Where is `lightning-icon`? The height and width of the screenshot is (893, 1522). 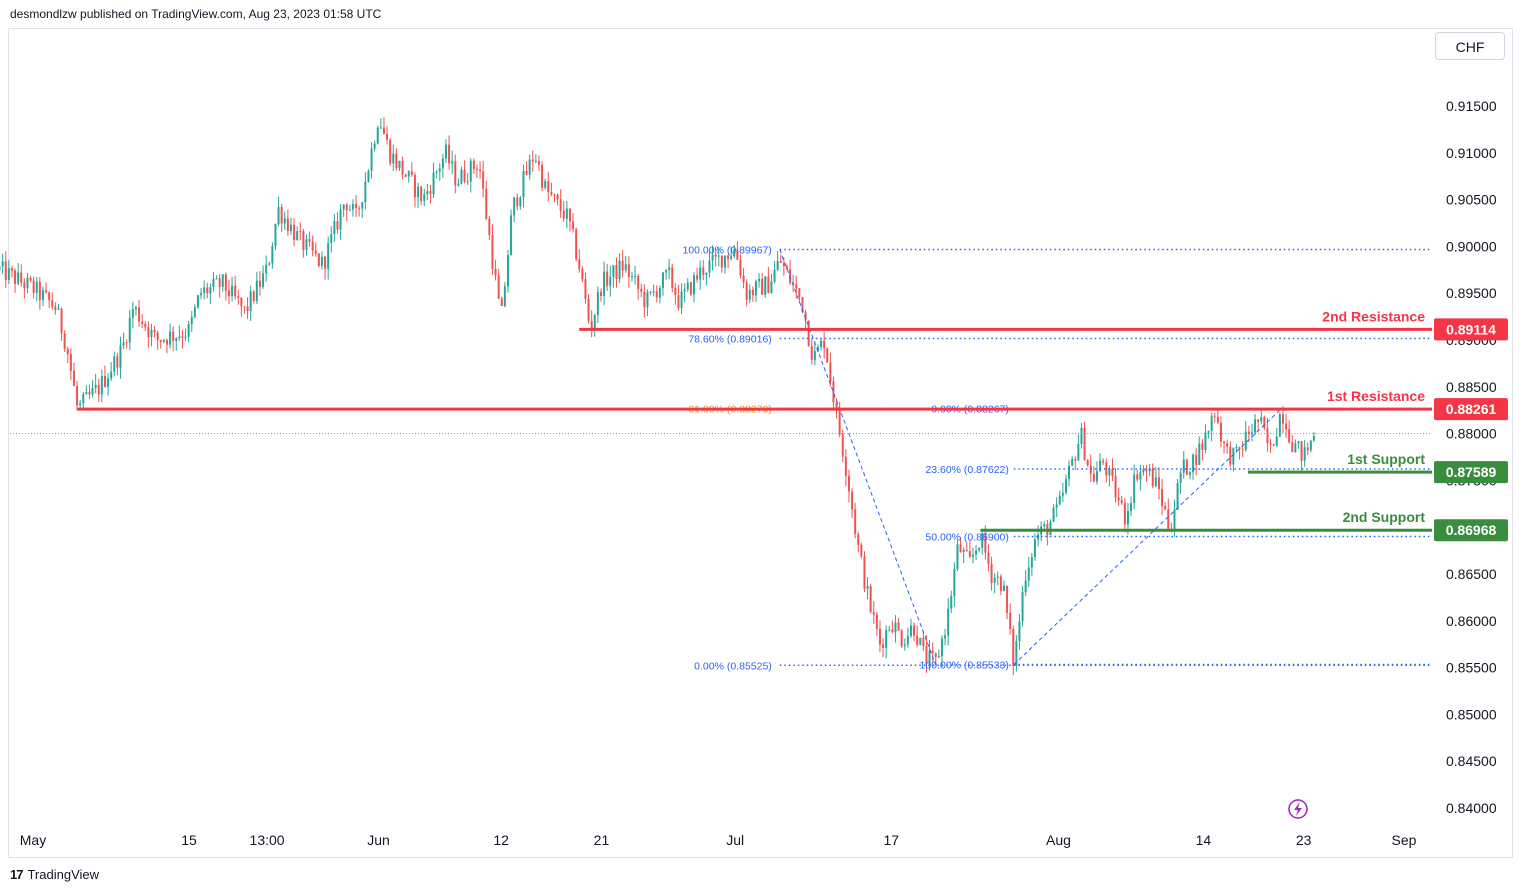
lightning-icon is located at coordinates (1298, 809).